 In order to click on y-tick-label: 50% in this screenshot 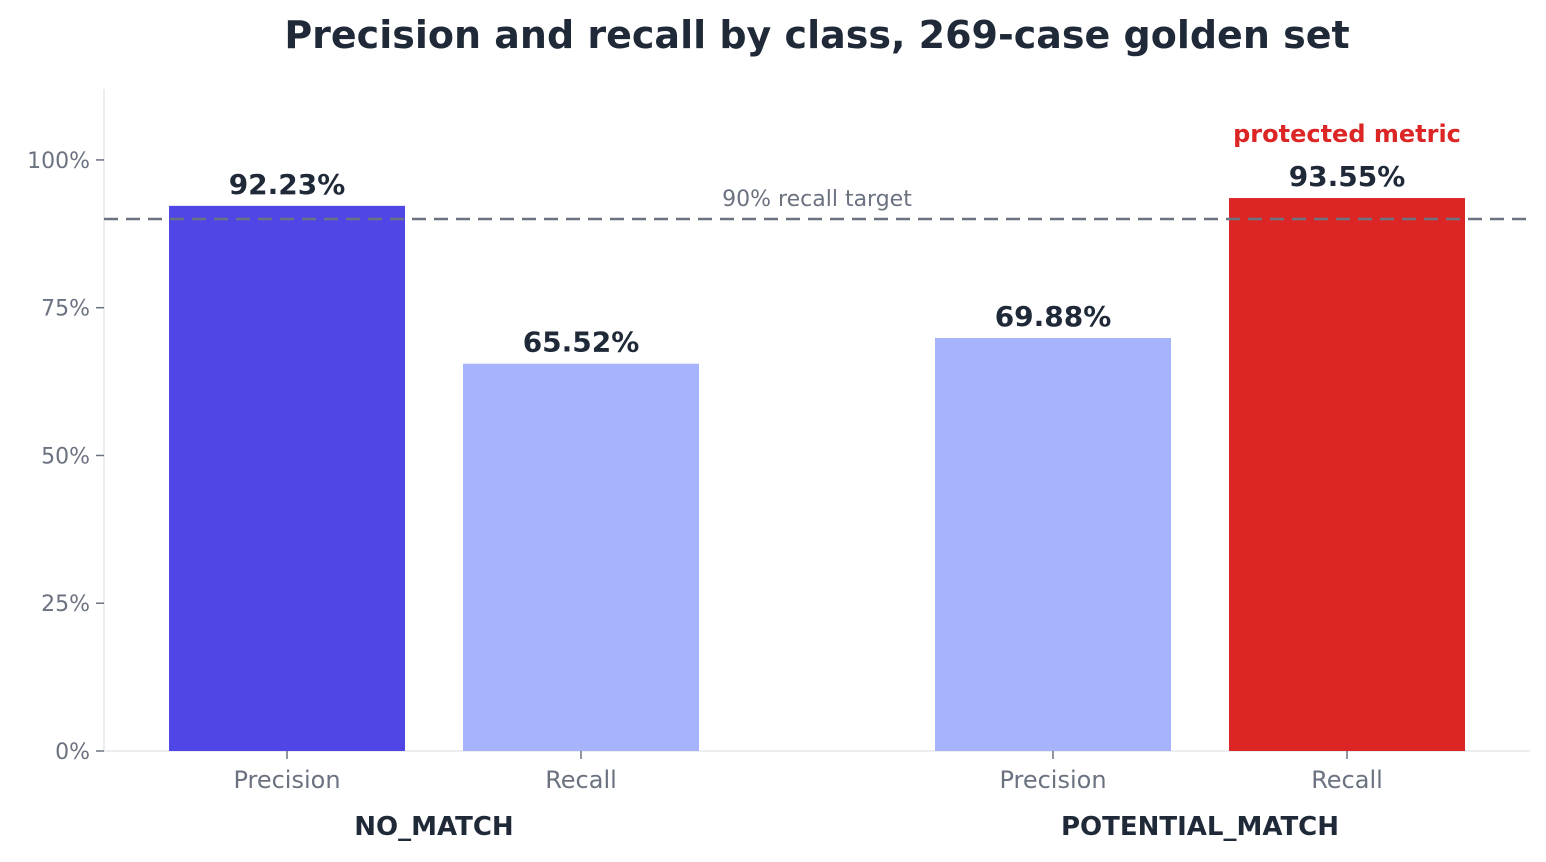, I will do `click(65, 456)`.